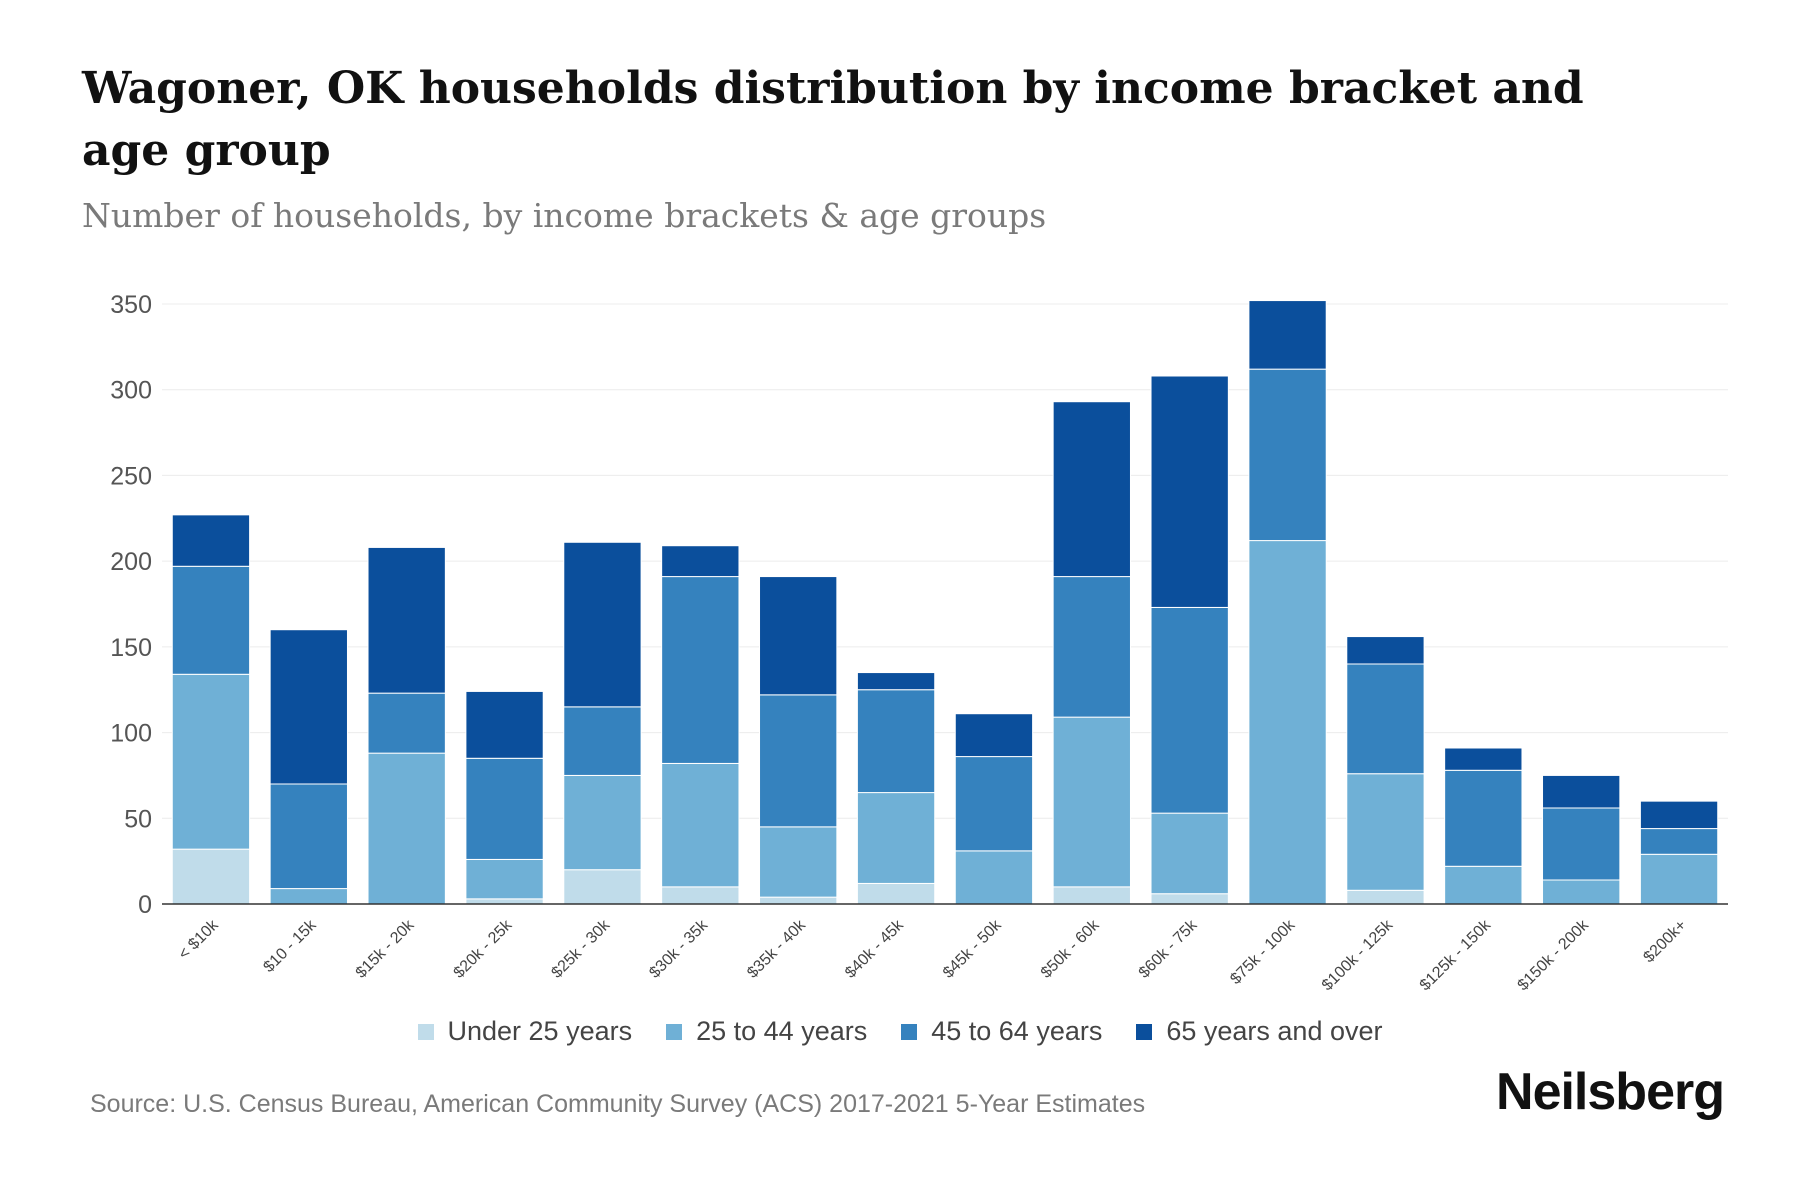 The width and height of the screenshot is (1800, 1200). What do you see at coordinates (290, 946) in the screenshot?
I see `x-tick-label: $10 - 15k` at bounding box center [290, 946].